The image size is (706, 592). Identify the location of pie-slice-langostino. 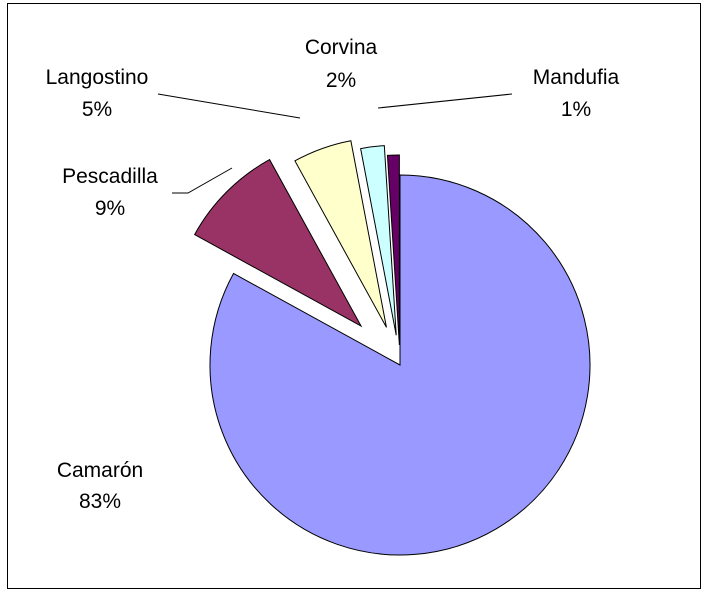
(340, 234).